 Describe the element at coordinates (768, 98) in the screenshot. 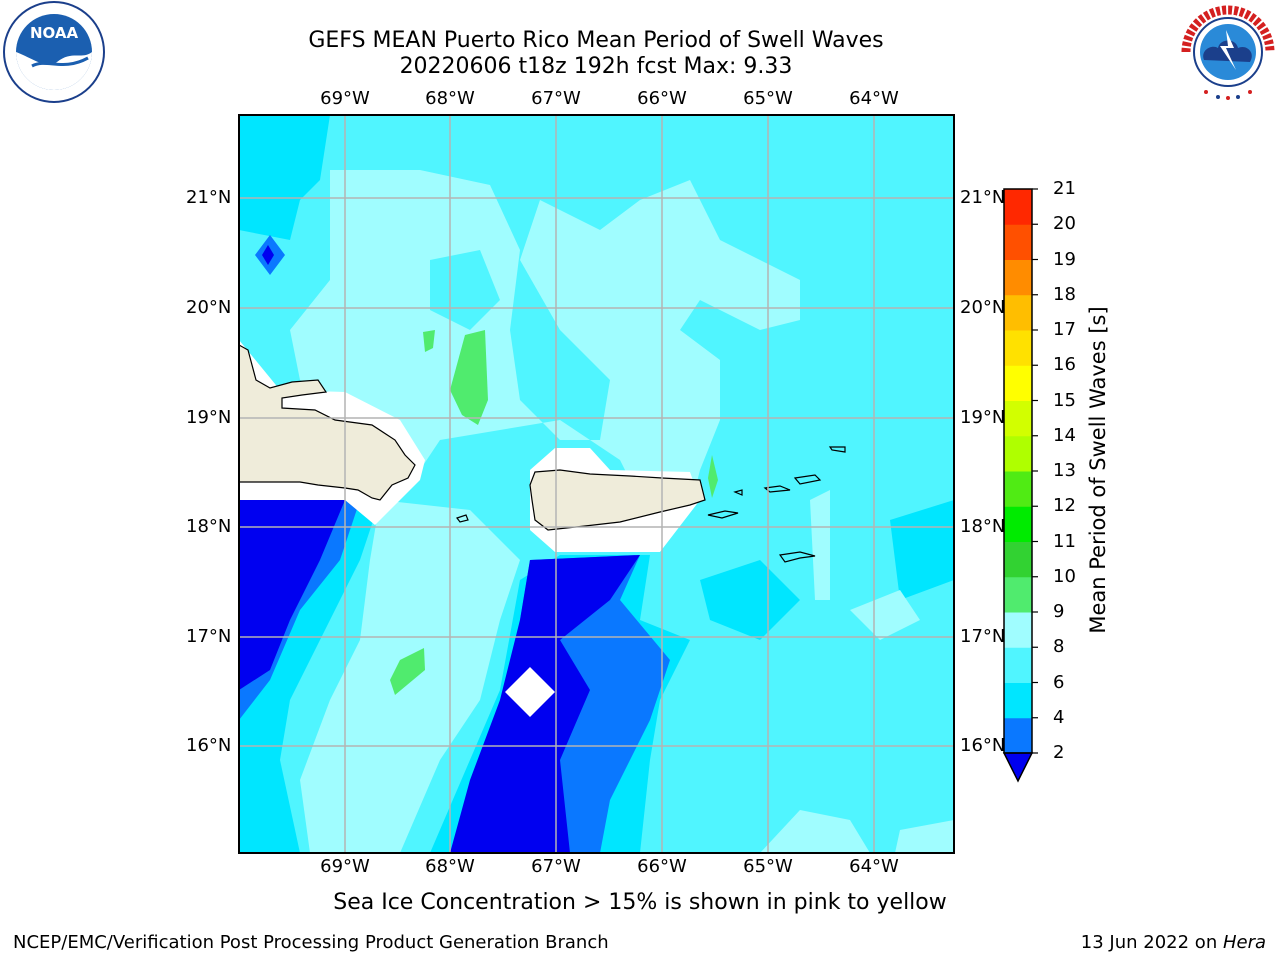

I see `lon-label-top: 65°W` at that location.